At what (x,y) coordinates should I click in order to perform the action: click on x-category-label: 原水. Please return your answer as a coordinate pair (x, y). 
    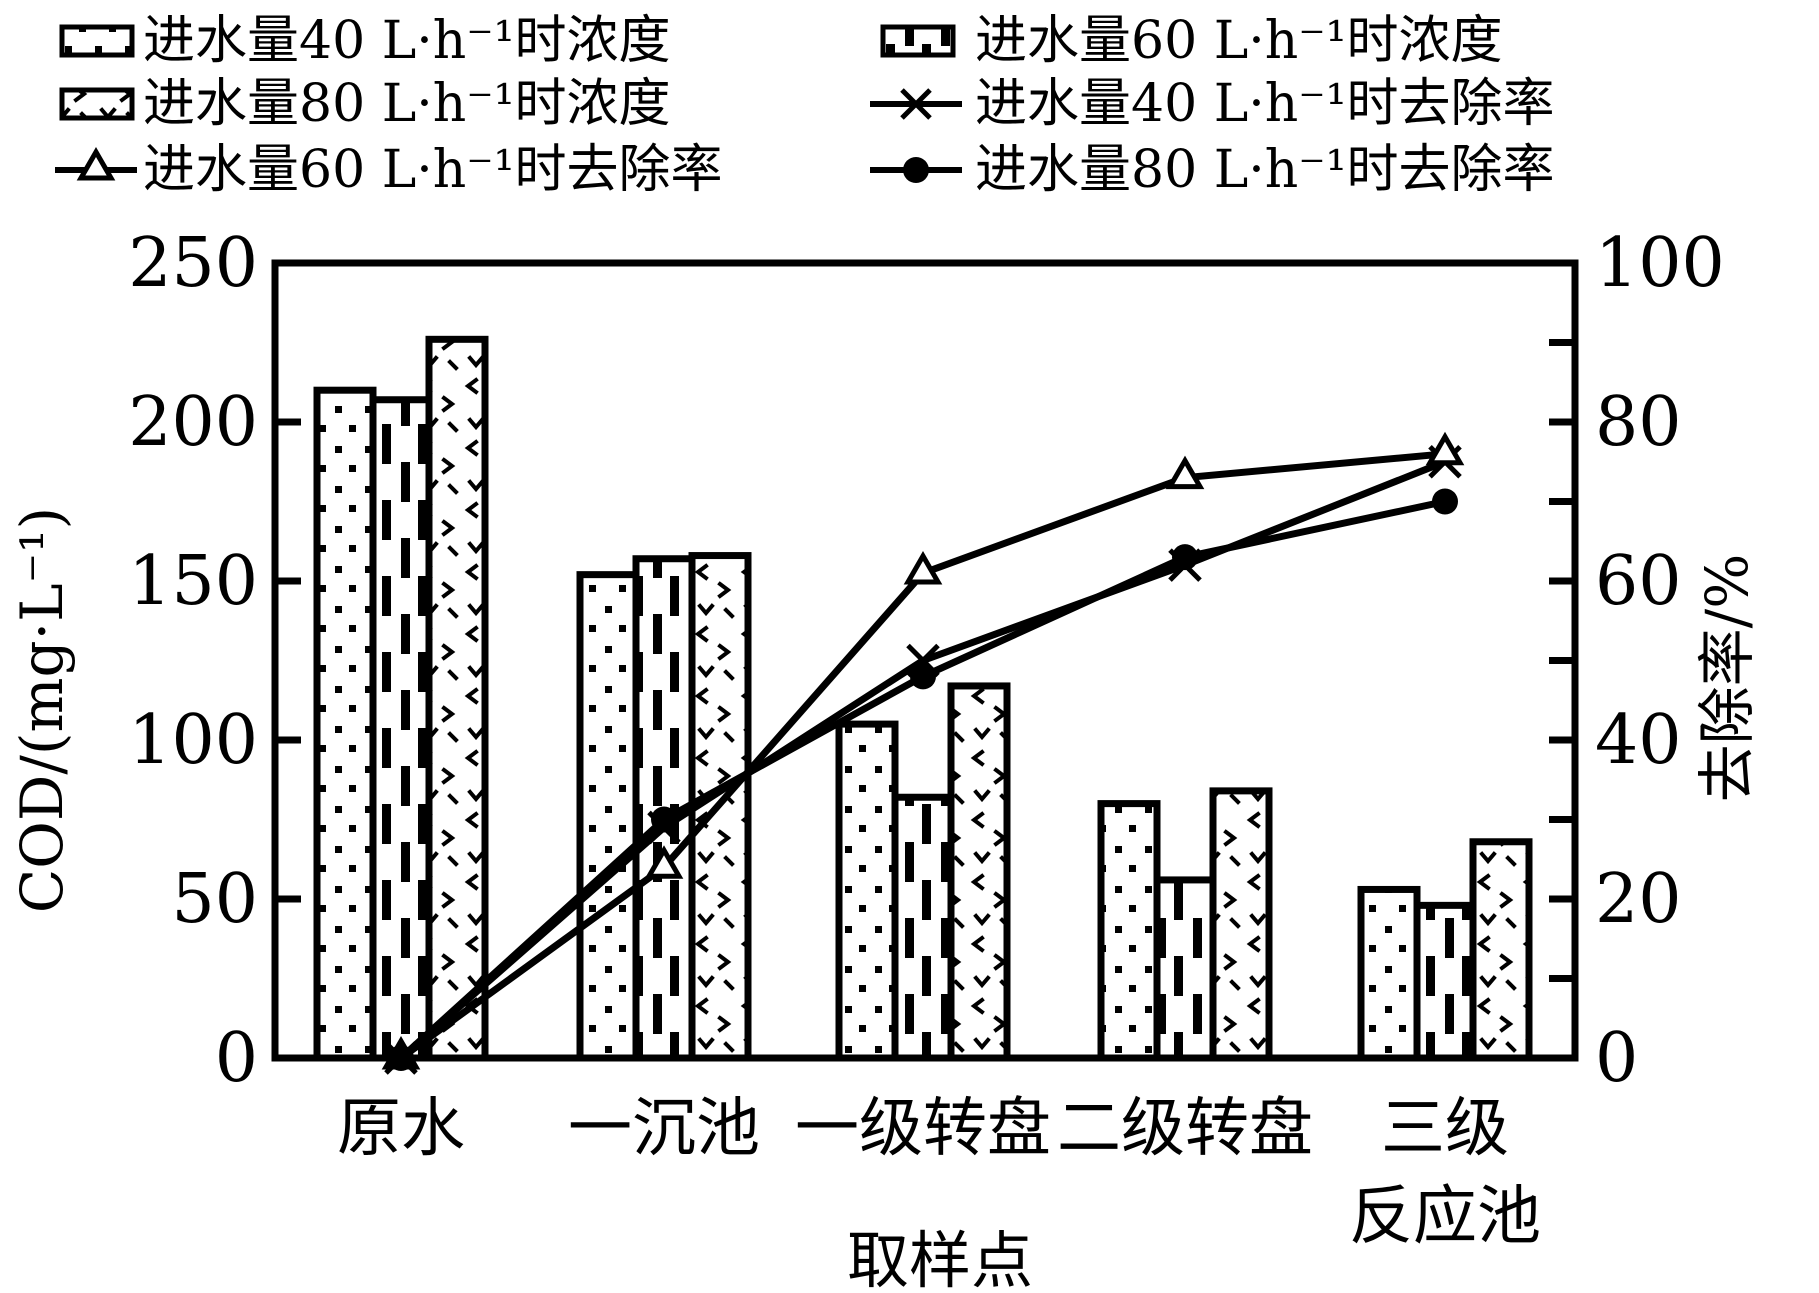
    Looking at the image, I should click on (401, 1129).